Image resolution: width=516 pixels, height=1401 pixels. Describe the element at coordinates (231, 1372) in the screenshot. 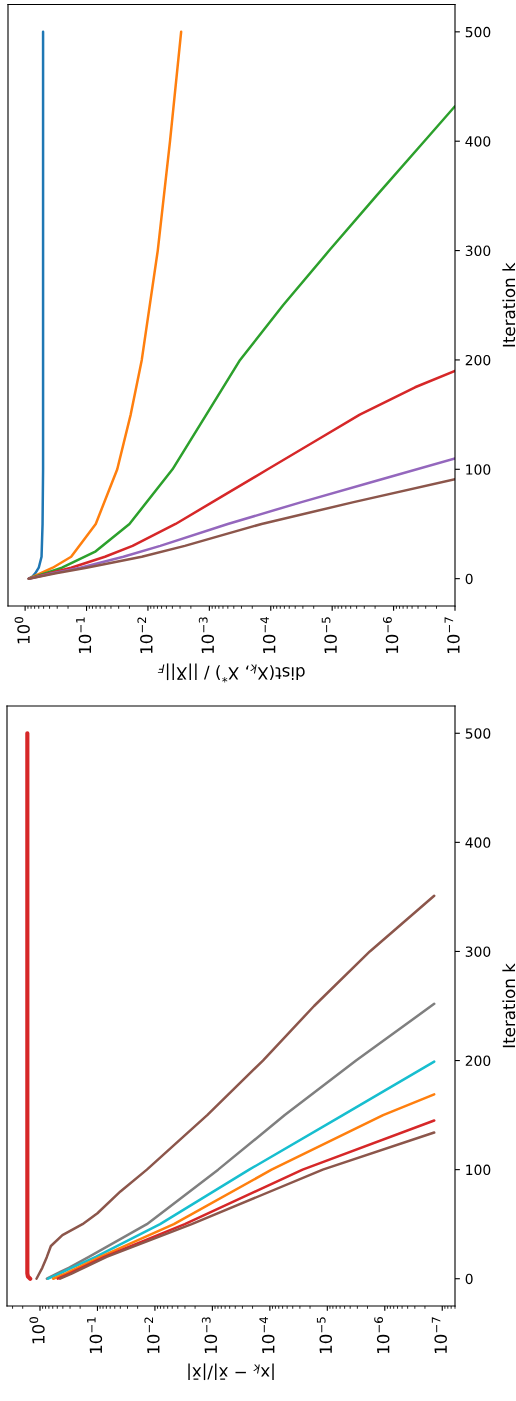

I see `x-axis-title: |x$_{k}$ − x̄|/|x̄|` at that location.